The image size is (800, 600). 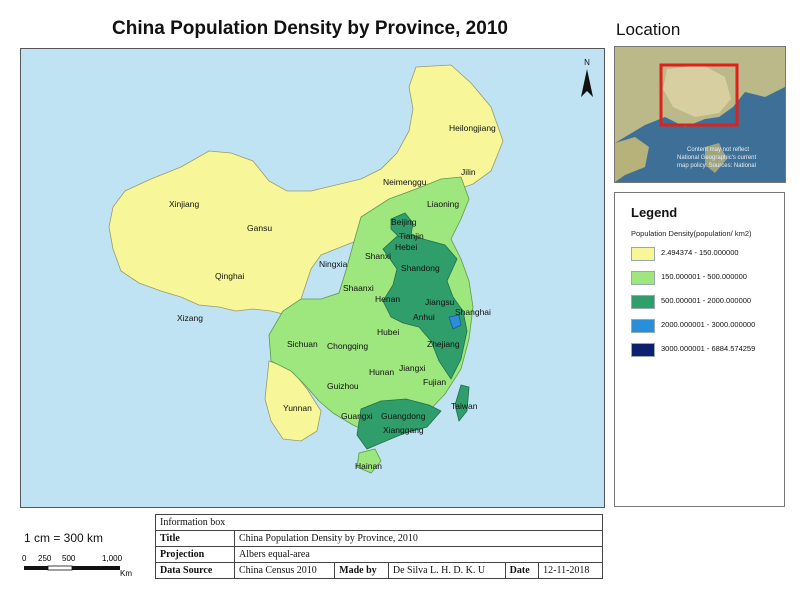 I want to click on label-zhejiang: Zhejiang, so click(x=443, y=344).